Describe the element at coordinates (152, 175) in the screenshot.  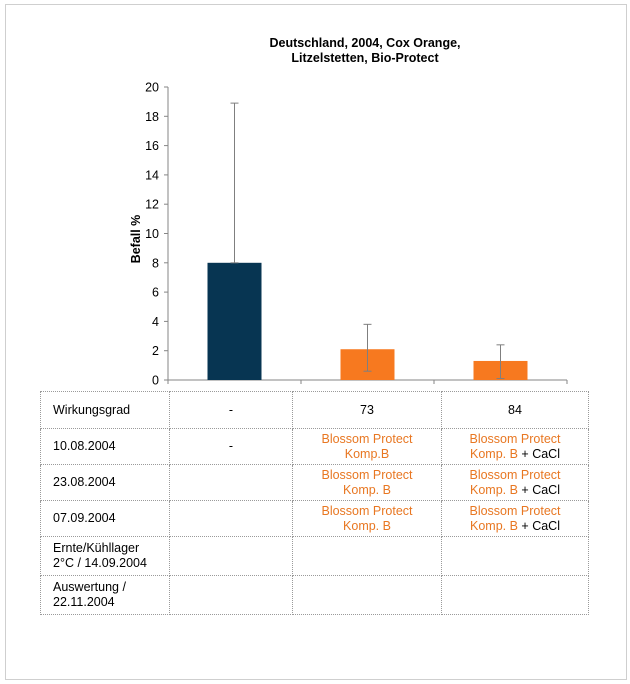
I see `y-tick-label: 14` at that location.